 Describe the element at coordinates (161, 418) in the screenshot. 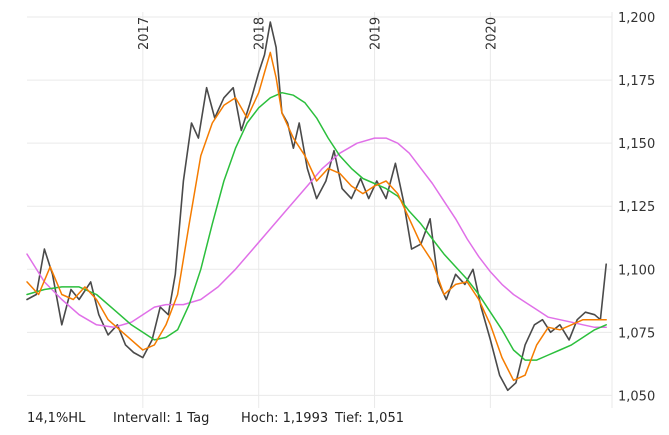

I see `interval-label: Intervall: 1 Tag` at that location.